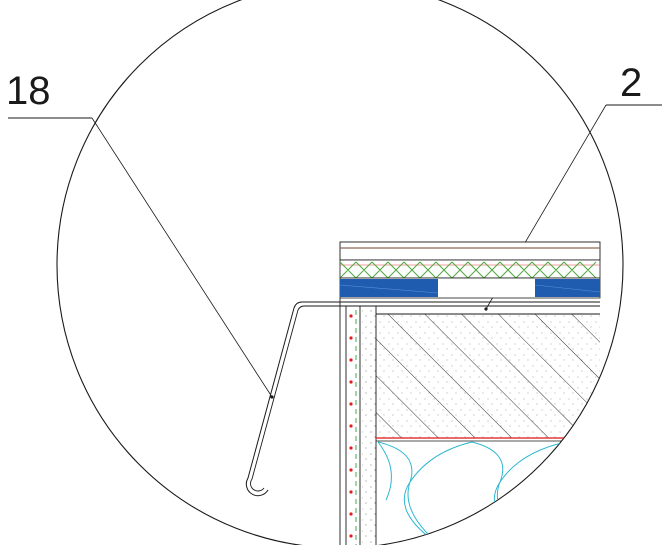 The width and height of the screenshot is (664, 545). Describe the element at coordinates (470, 269) in the screenshot. I see `green-cross-layer` at that location.